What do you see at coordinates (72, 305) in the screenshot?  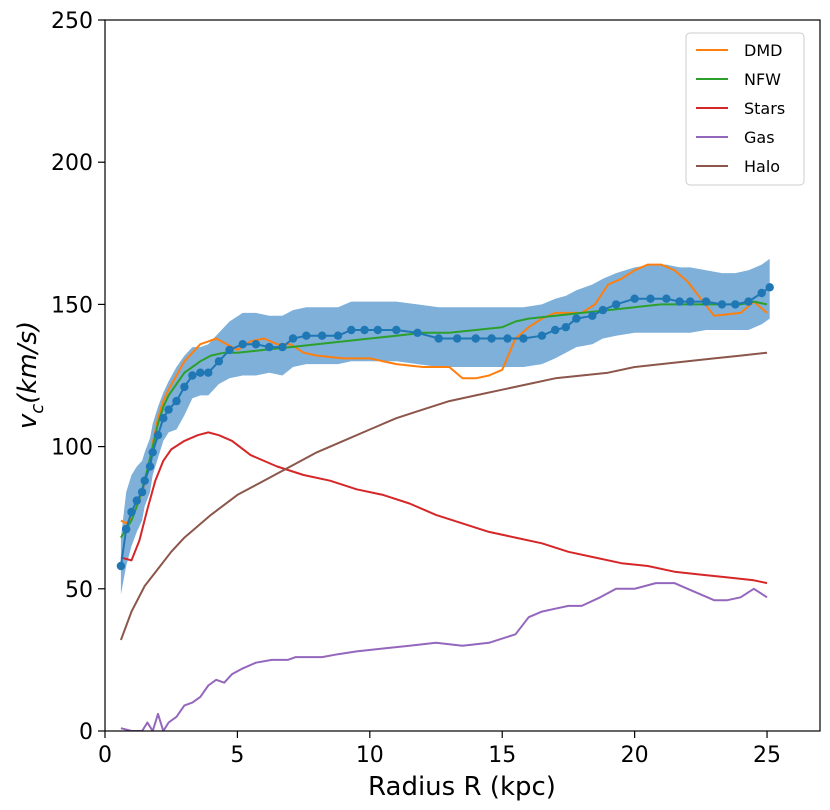 I see `y-tick-label: 150` at bounding box center [72, 305].